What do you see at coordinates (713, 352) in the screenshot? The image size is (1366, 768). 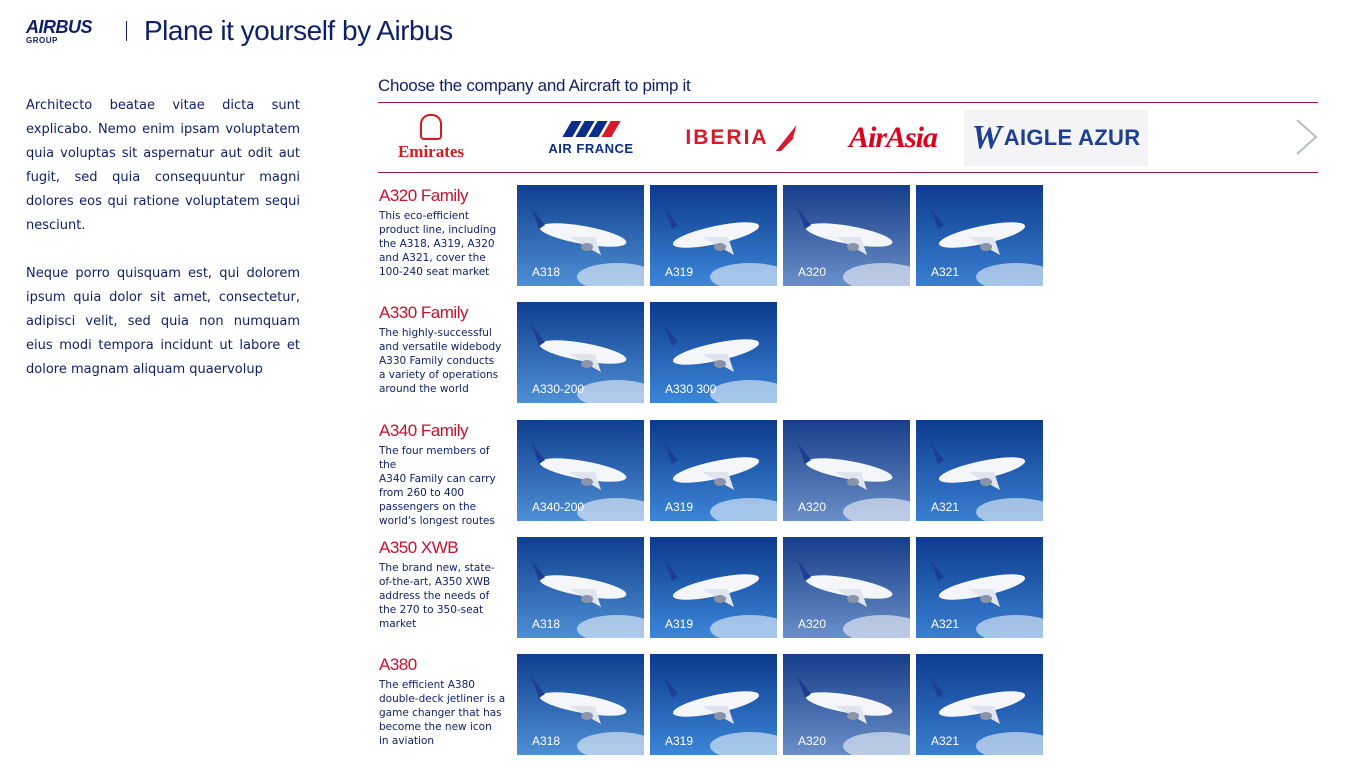 I see `aircraft-tile: A330 300` at bounding box center [713, 352].